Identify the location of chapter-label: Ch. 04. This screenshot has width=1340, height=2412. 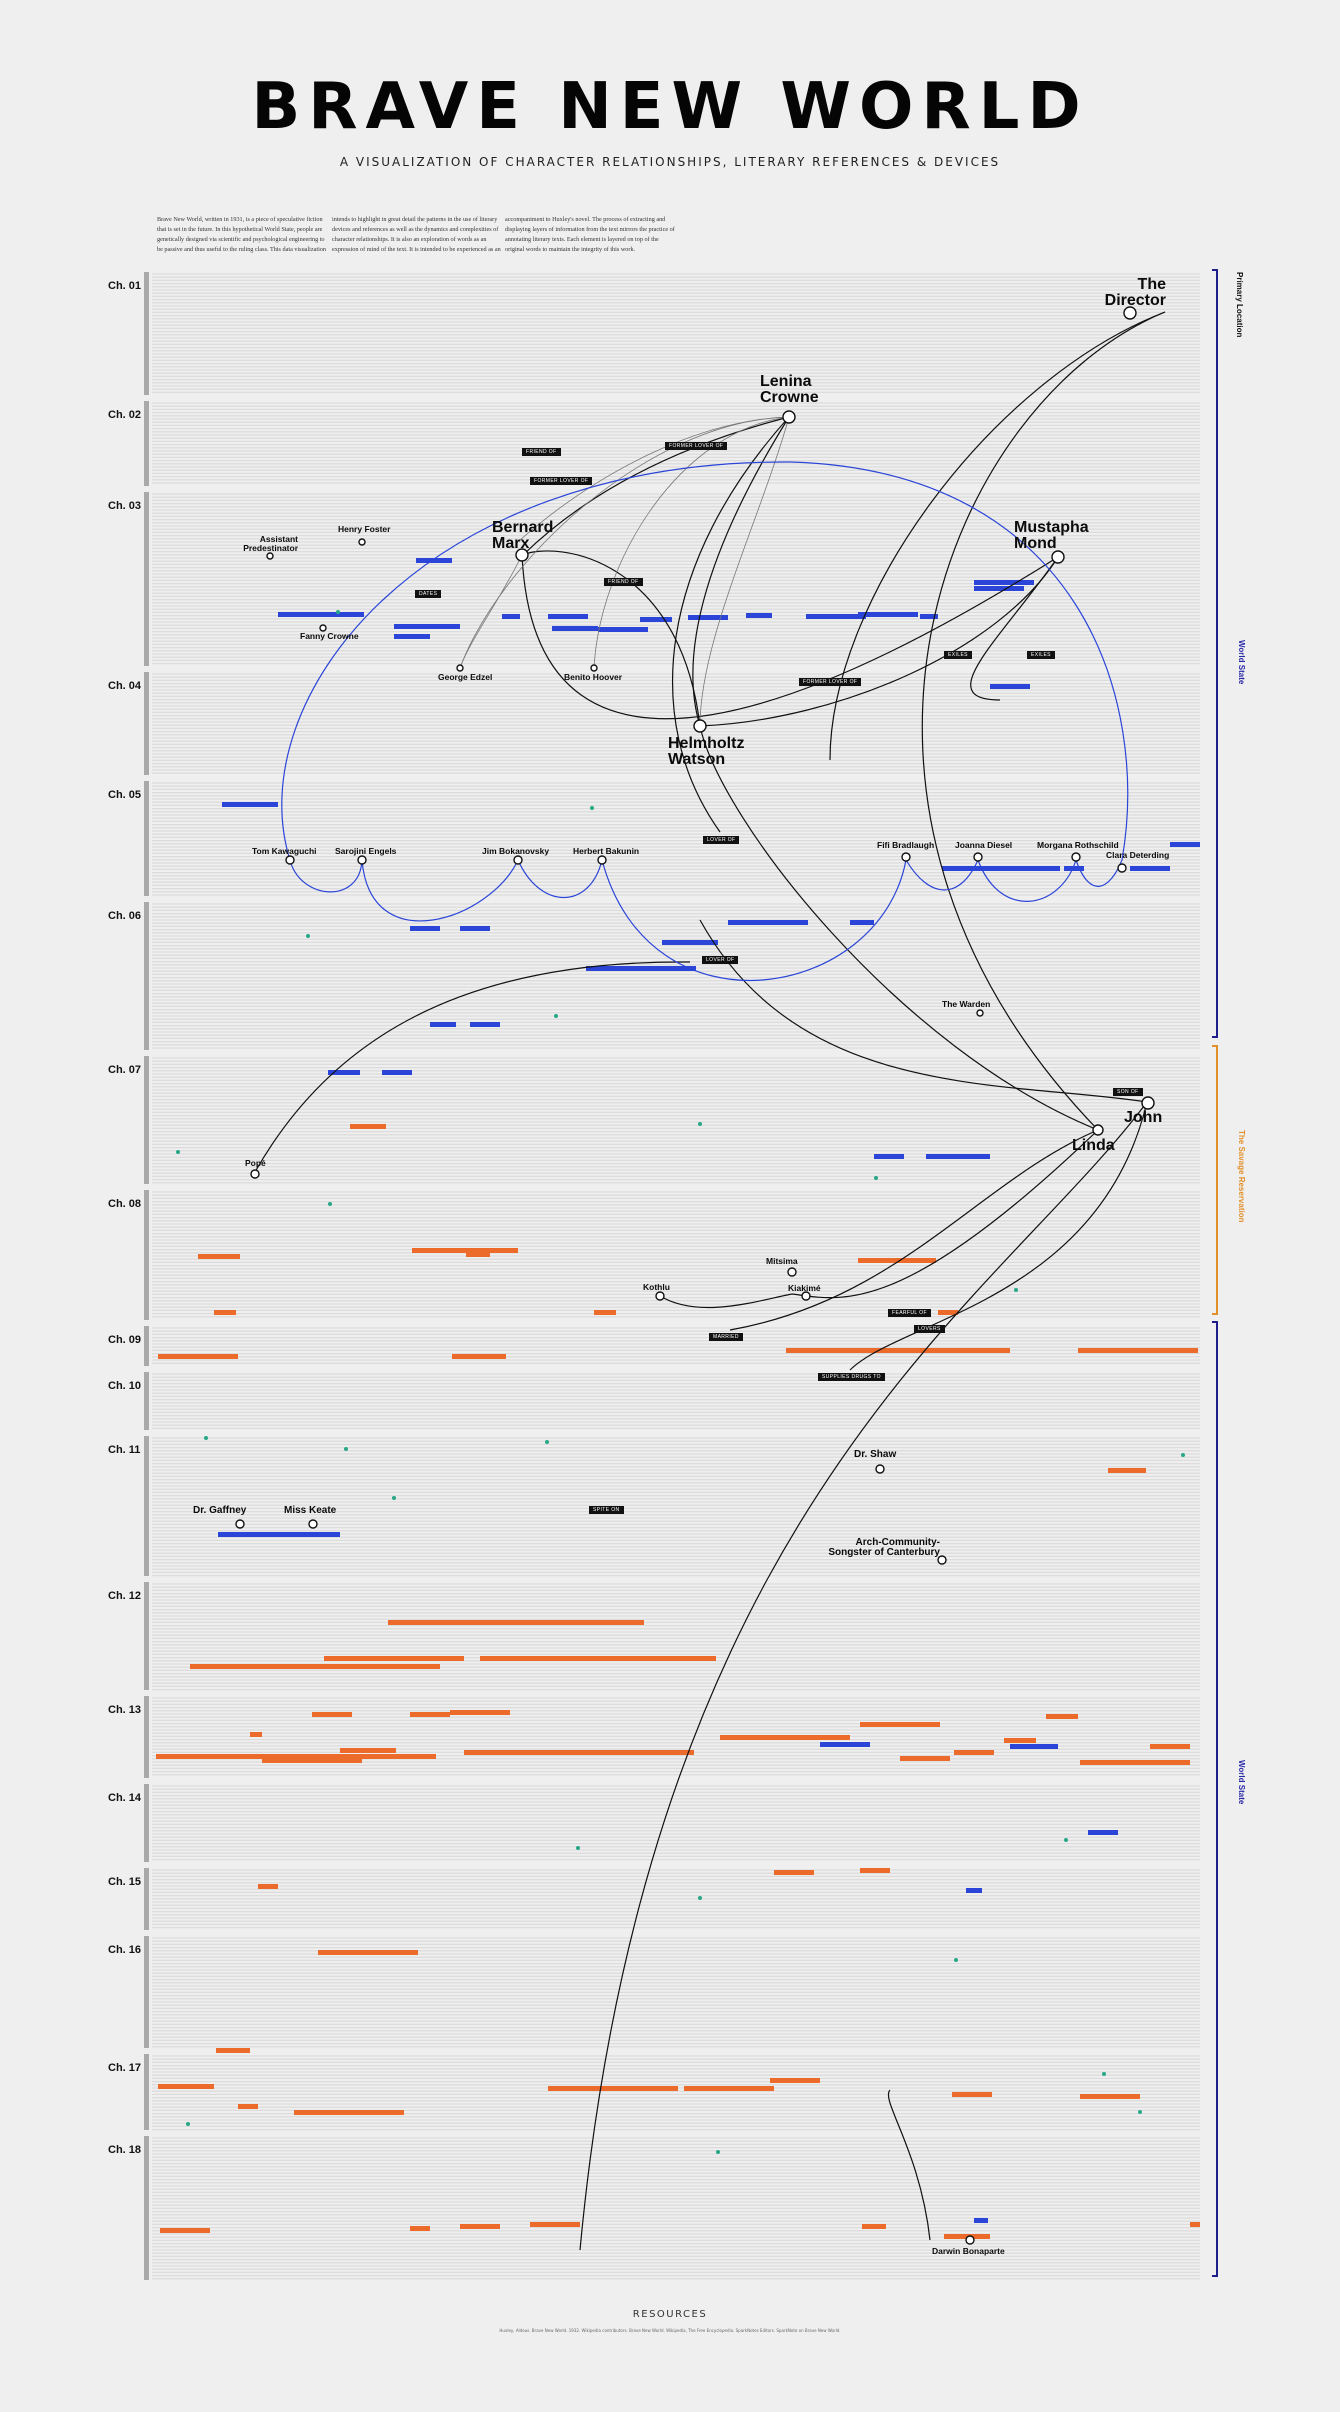
(125, 686).